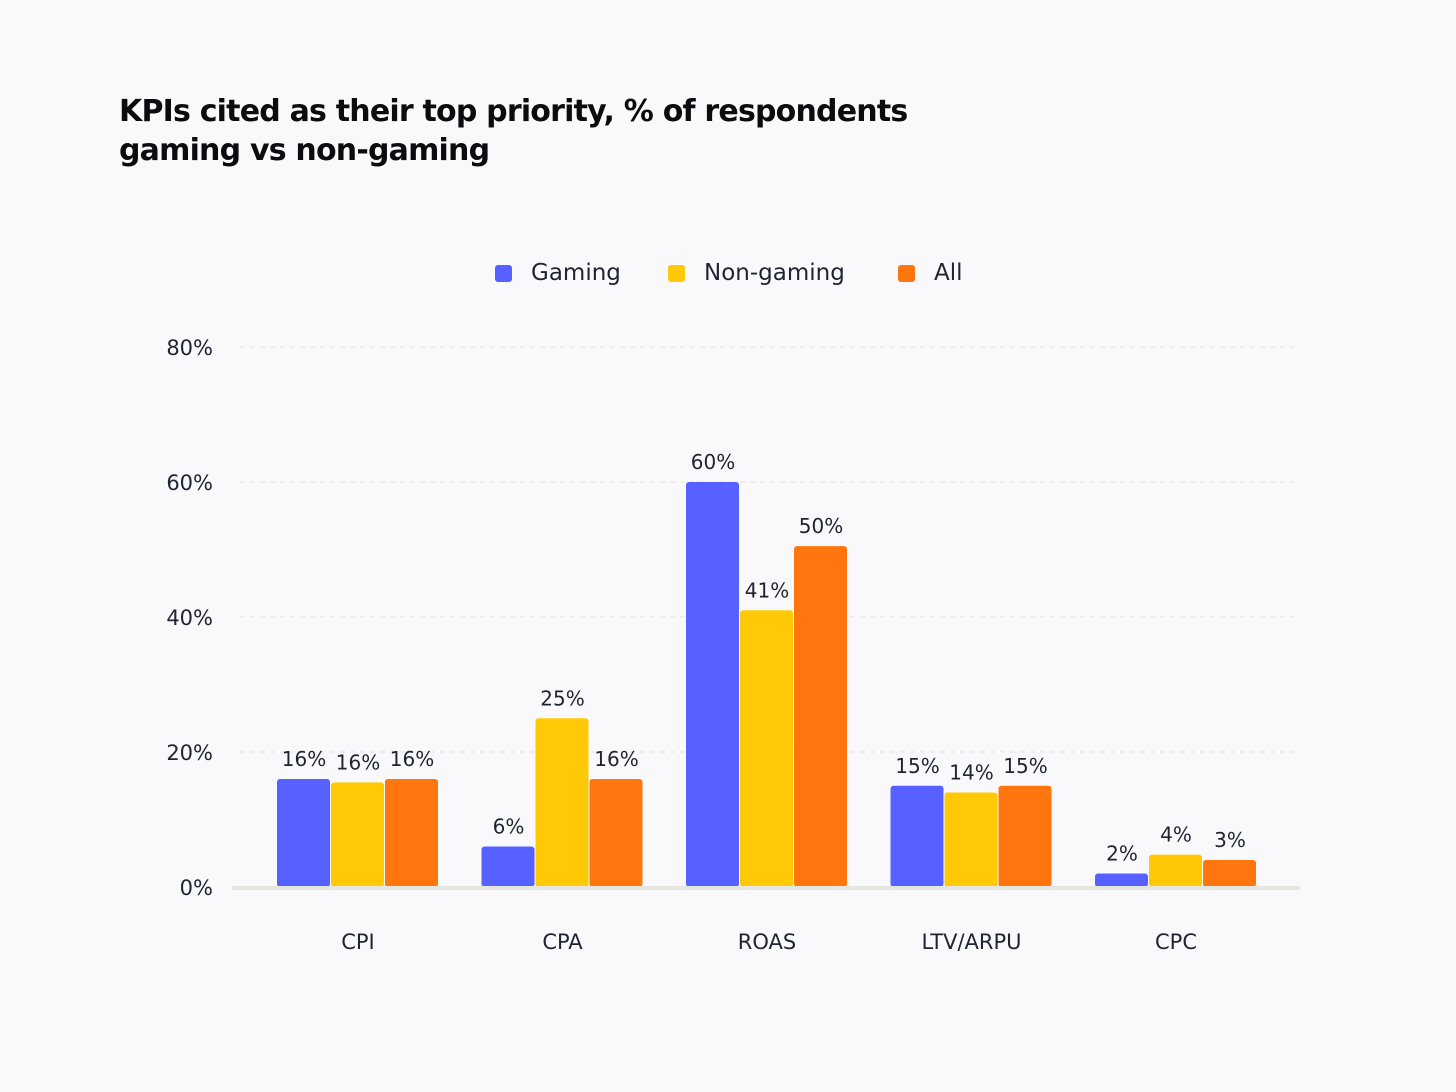  I want to click on y-tick-label-60: 60%, so click(189, 483).